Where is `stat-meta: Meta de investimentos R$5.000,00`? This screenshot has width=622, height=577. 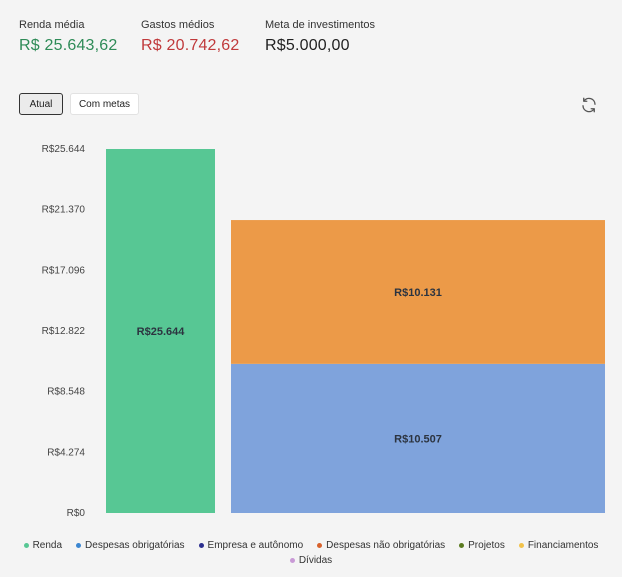 stat-meta: Meta de investimentos R$5.000,00 is located at coordinates (320, 37).